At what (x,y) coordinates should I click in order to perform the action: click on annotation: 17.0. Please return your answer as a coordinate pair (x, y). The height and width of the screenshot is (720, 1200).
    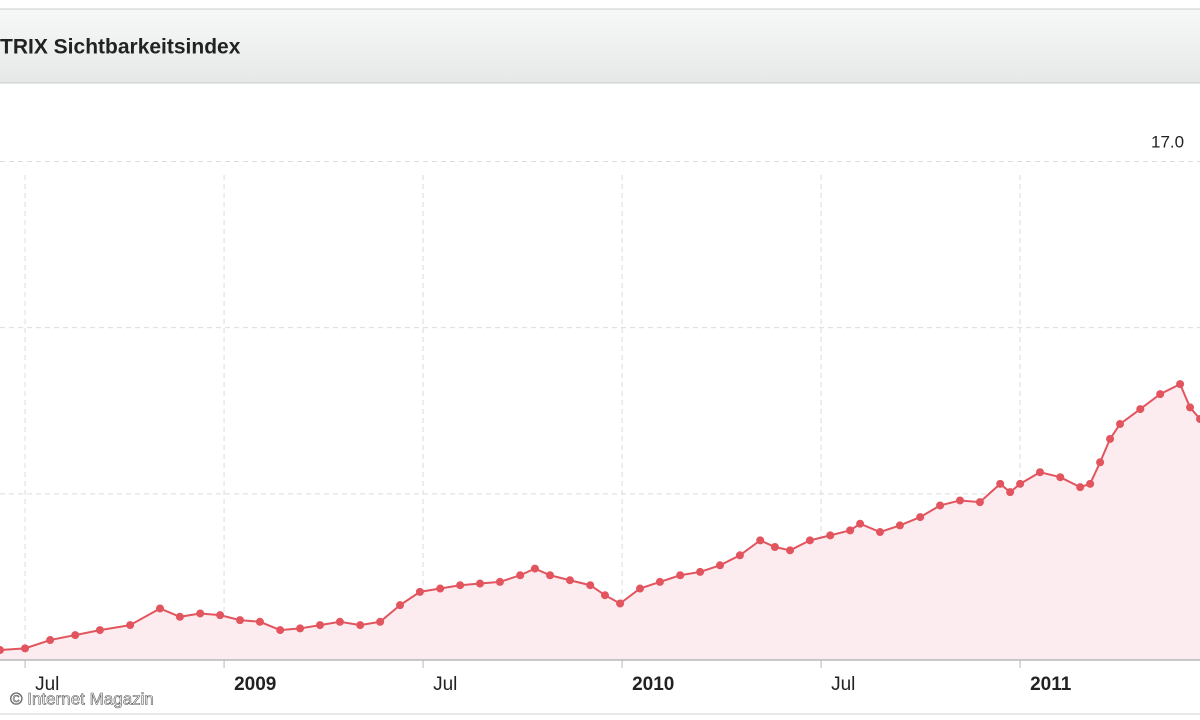
    Looking at the image, I should click on (1167, 141).